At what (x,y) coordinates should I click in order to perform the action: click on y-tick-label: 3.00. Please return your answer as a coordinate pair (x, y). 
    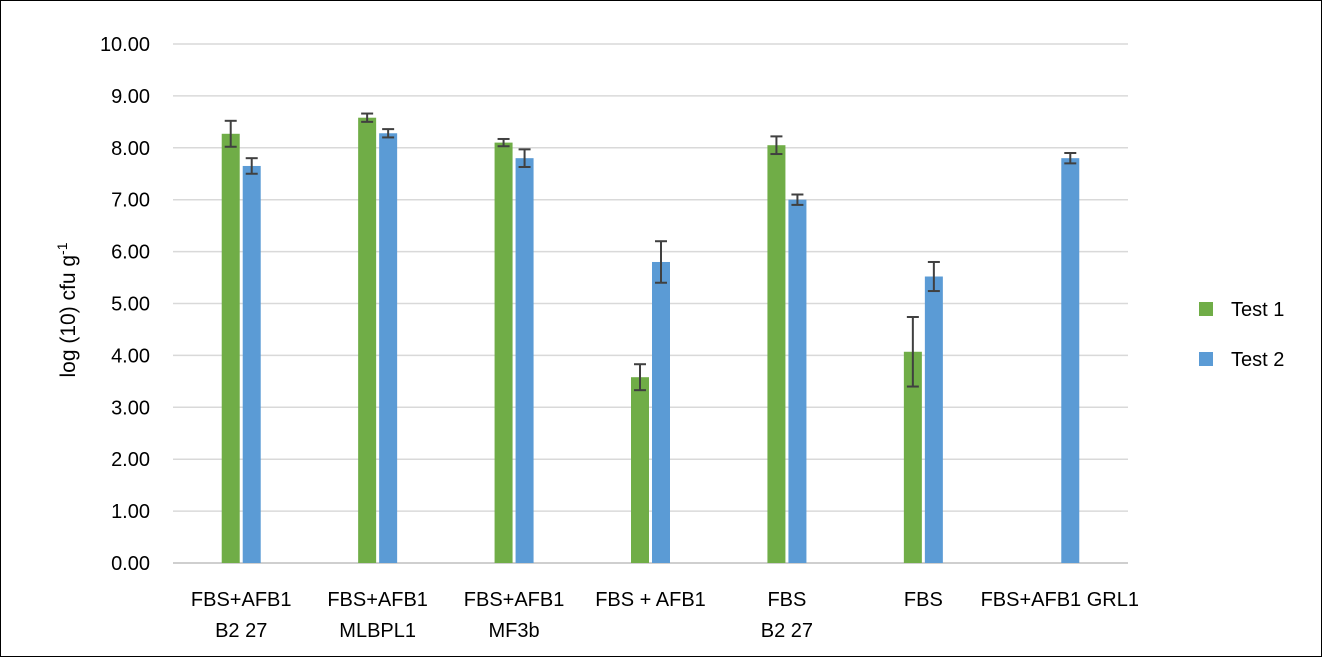
    Looking at the image, I should click on (130, 408).